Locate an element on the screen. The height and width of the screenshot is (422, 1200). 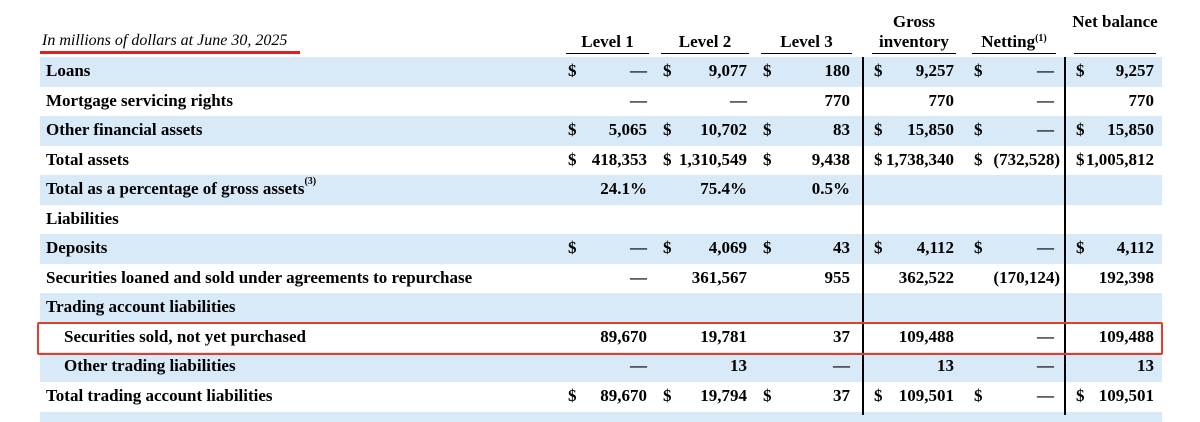
footnote-ref: (1) is located at coordinates (1041, 38).